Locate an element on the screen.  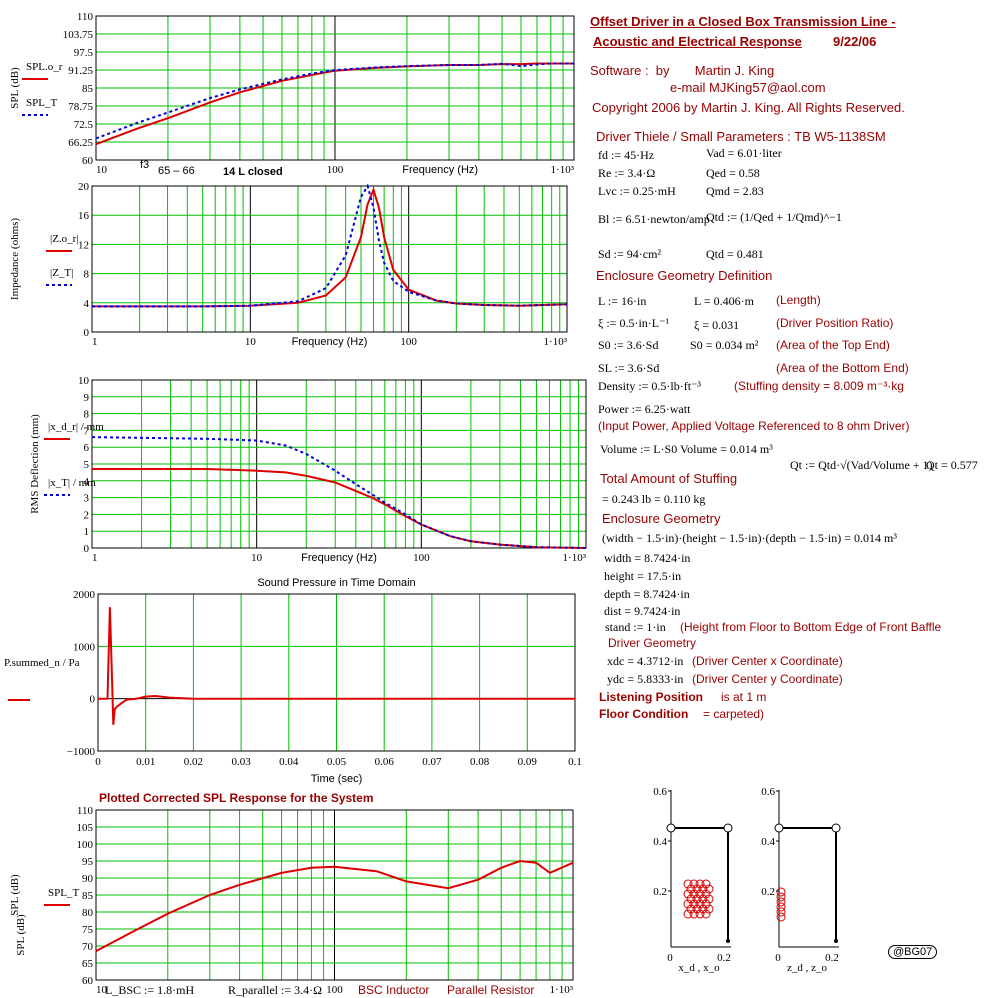
ytick-label: 60 is located at coordinates (88, 981).